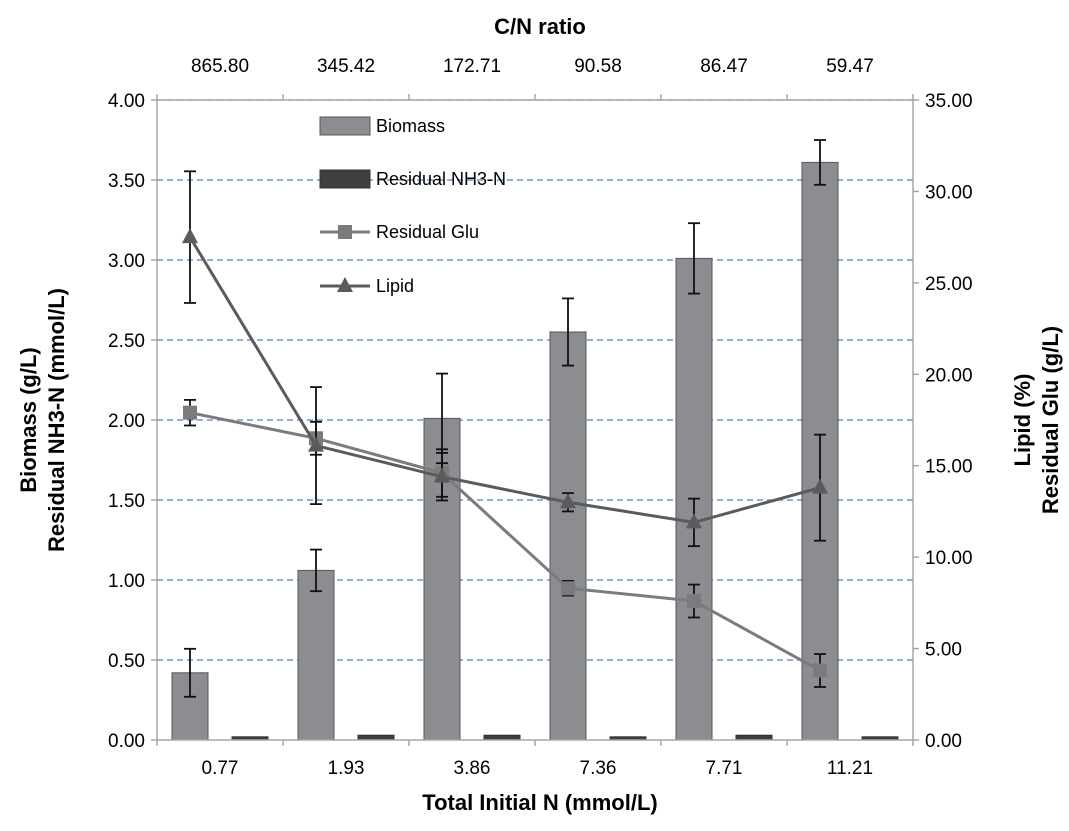 The width and height of the screenshot is (1069, 831). What do you see at coordinates (345, 284) in the screenshot?
I see `legend-swatch-lipid-marker` at bounding box center [345, 284].